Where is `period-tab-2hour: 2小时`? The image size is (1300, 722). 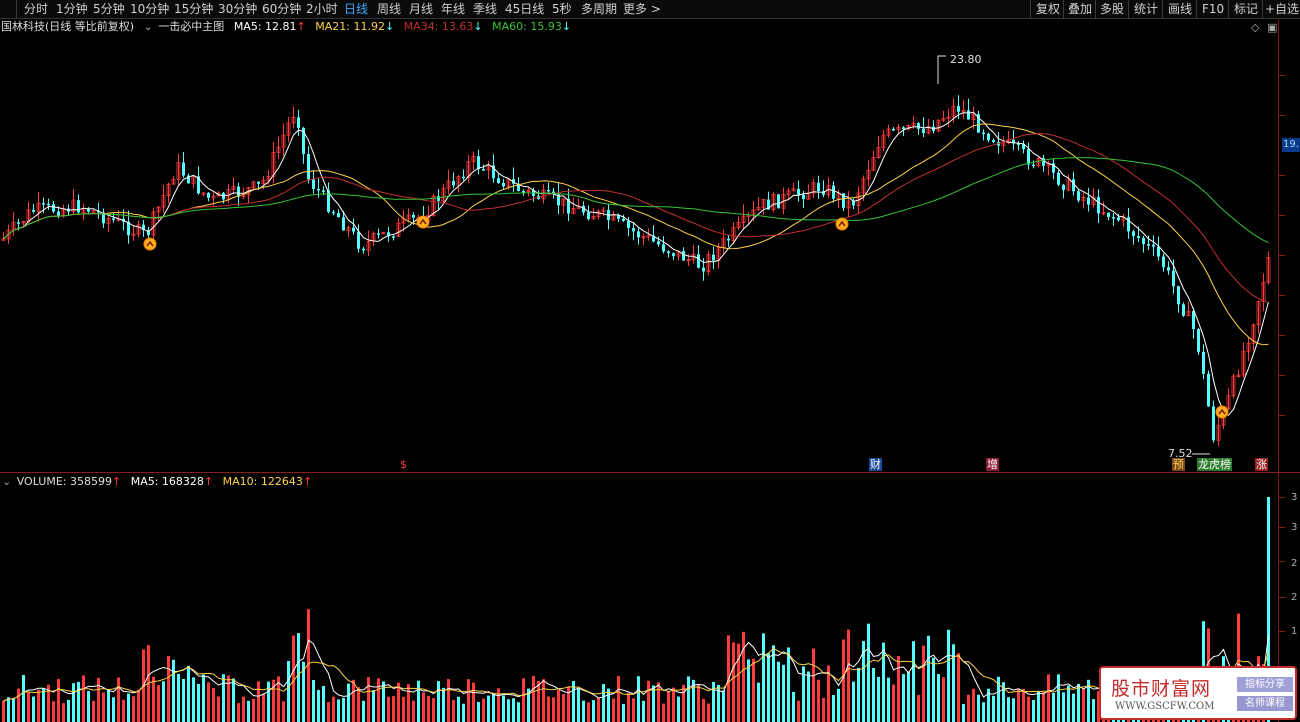 period-tab-2hour: 2小时 is located at coordinates (322, 9).